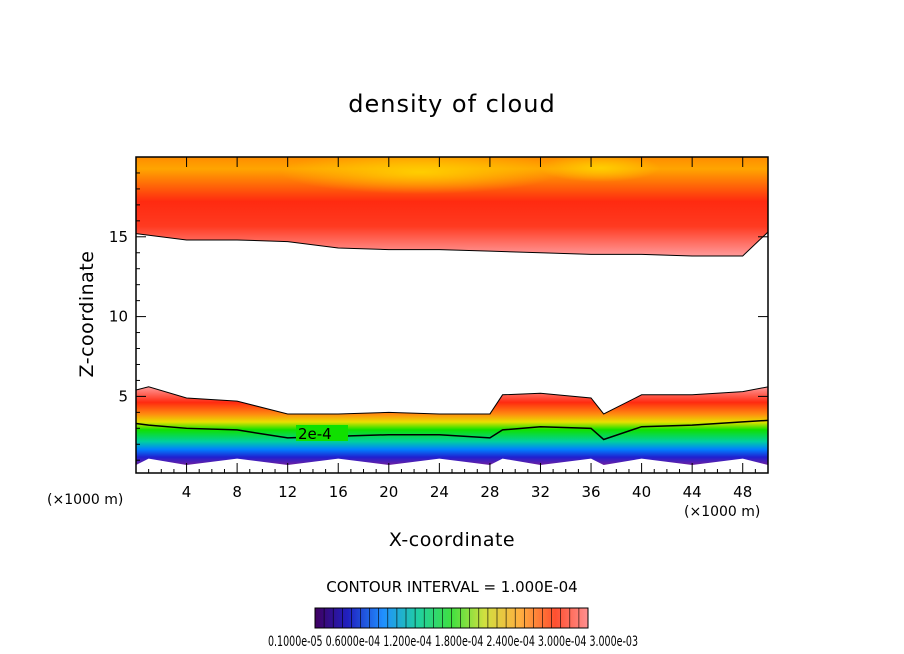 Image resolution: width=904 pixels, height=654 pixels. Describe the element at coordinates (600, 169) in the screenshot. I see `upper-cloud-core` at that location.